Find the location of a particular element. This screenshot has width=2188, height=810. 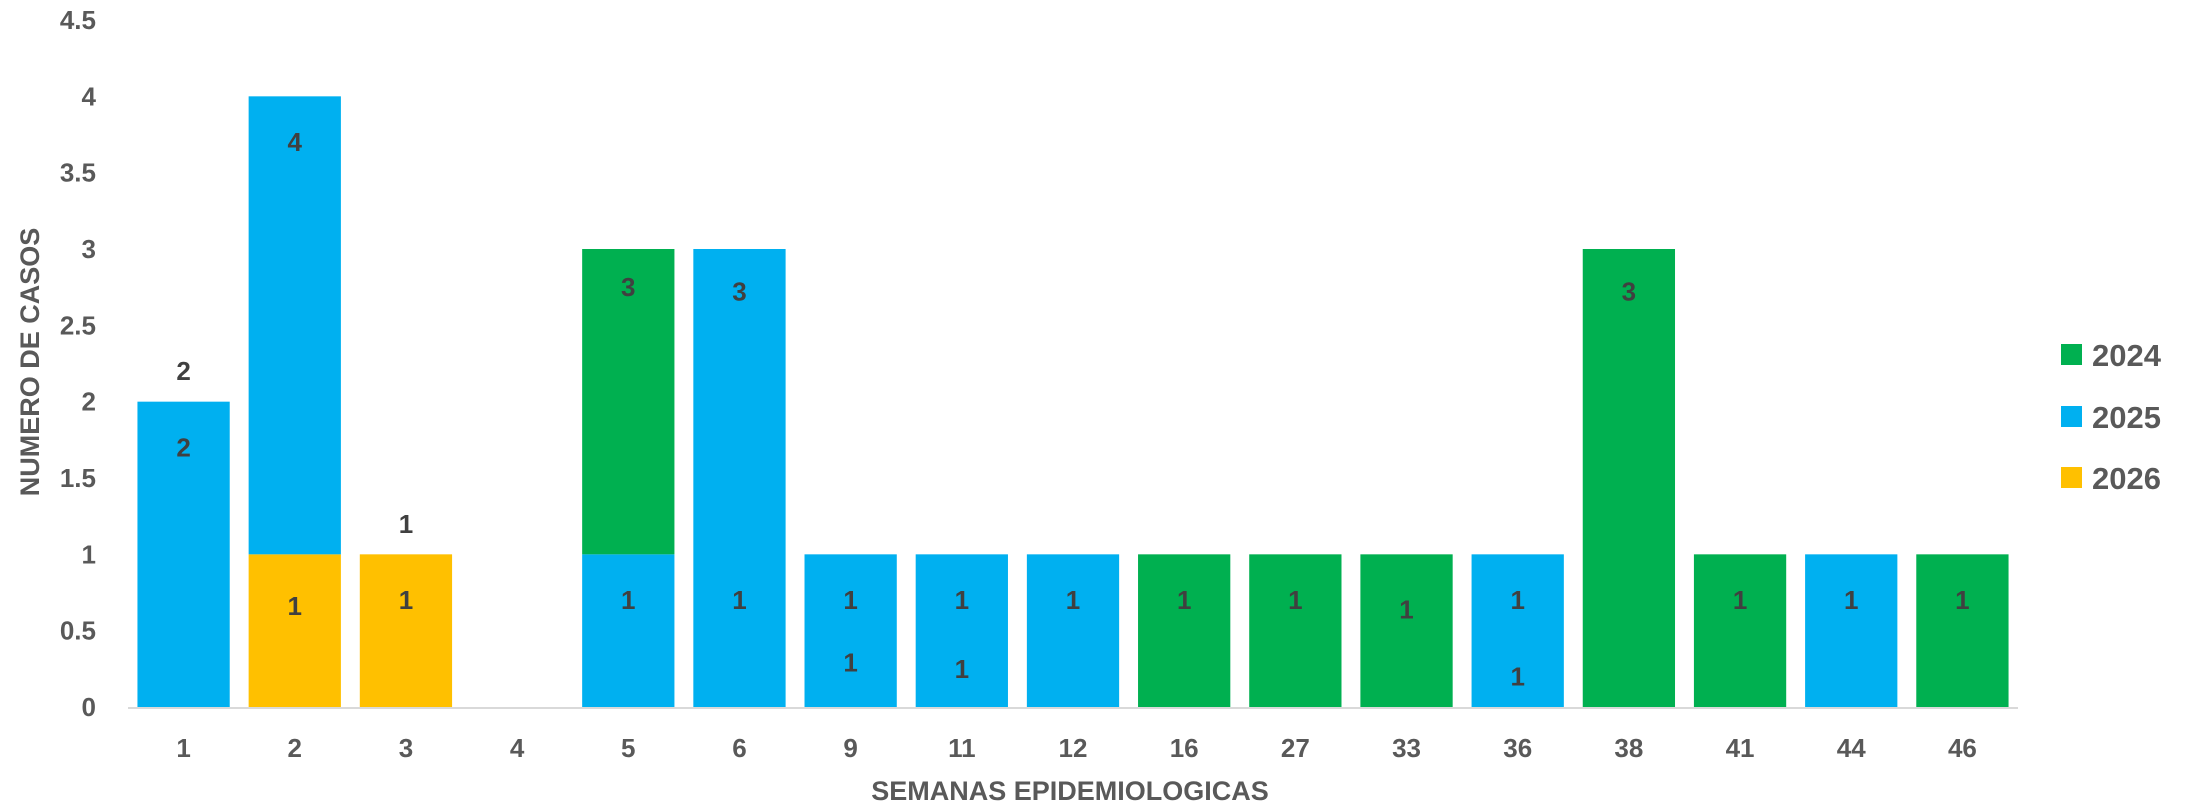

x-axis-title: SEMANAS EPIDEMIOLOGICAS is located at coordinates (1070, 791).